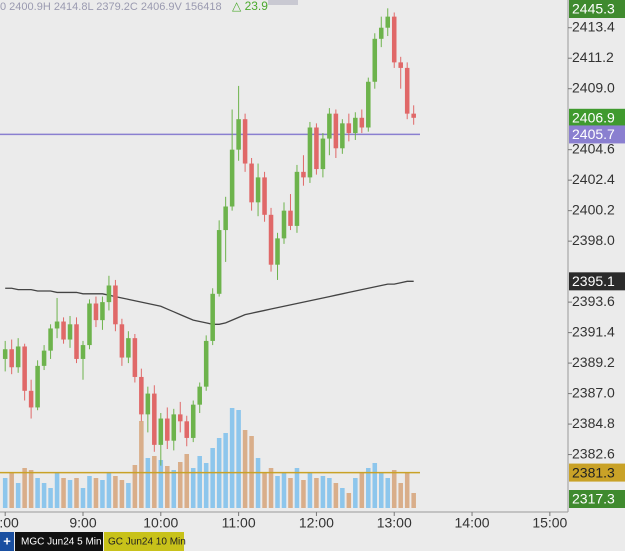  What do you see at coordinates (593, 26) in the screenshot?
I see `y-tick-label: 2413.4` at bounding box center [593, 26].